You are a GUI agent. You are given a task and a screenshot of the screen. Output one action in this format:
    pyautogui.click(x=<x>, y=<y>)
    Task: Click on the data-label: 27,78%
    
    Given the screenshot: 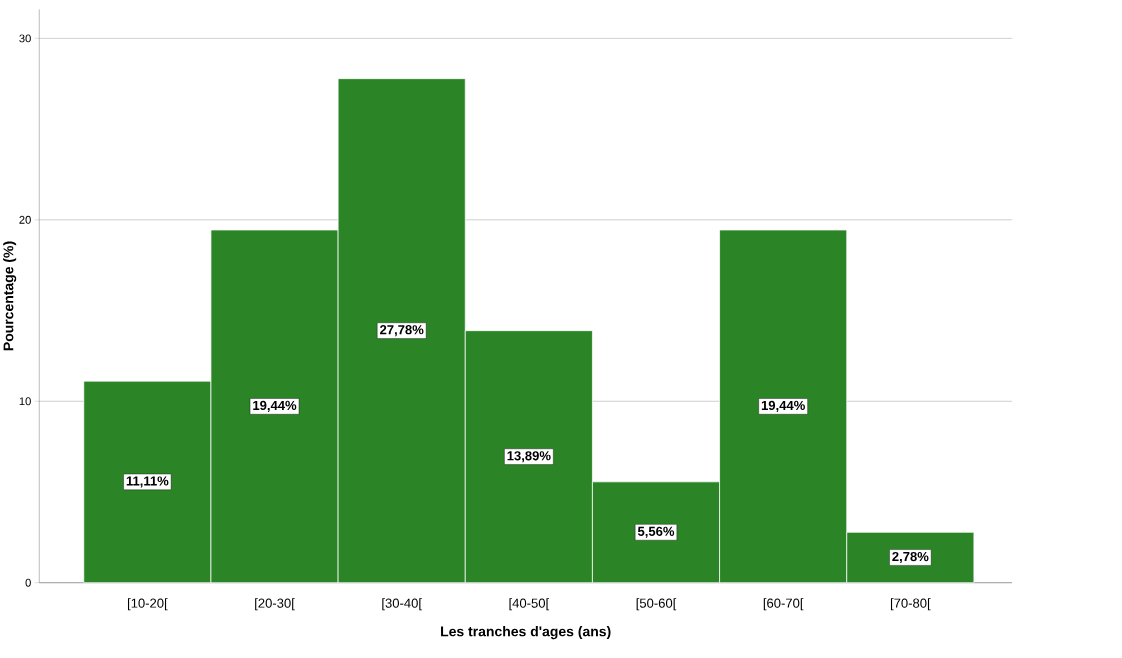 What is the action you would take?
    pyautogui.click(x=402, y=331)
    